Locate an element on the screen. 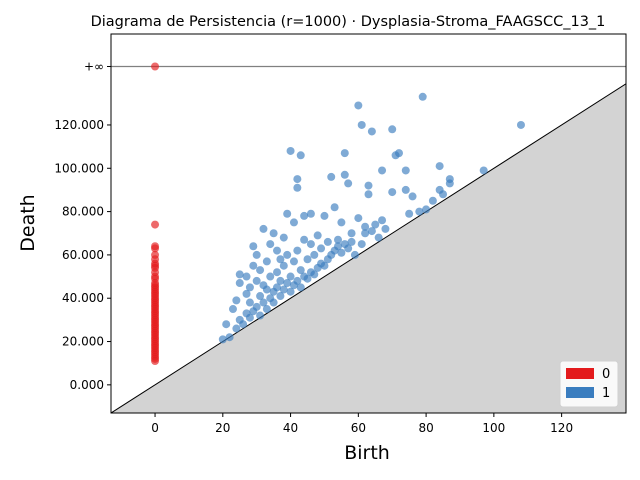 The height and width of the screenshot is (480, 640). x-tick-label: 20 is located at coordinates (222, 428).